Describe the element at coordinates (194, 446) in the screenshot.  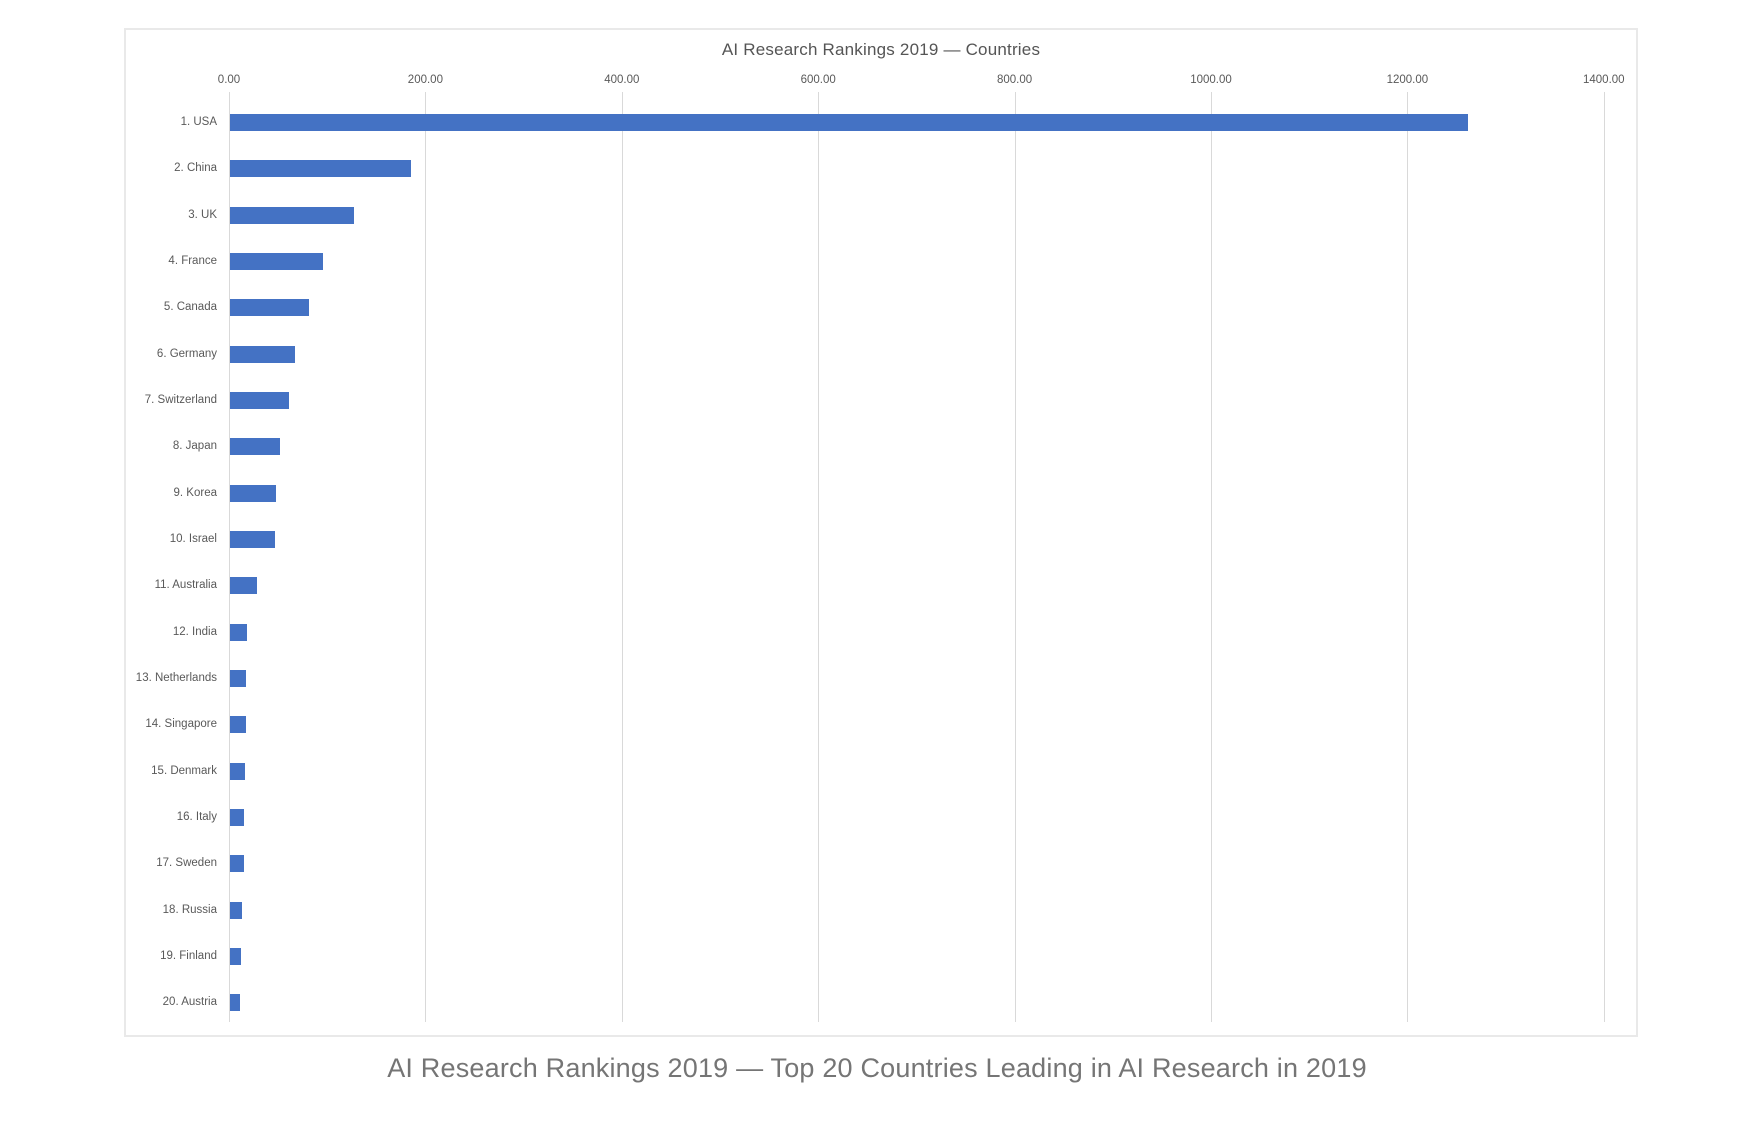
I see `category-label: 8. Japan` at that location.